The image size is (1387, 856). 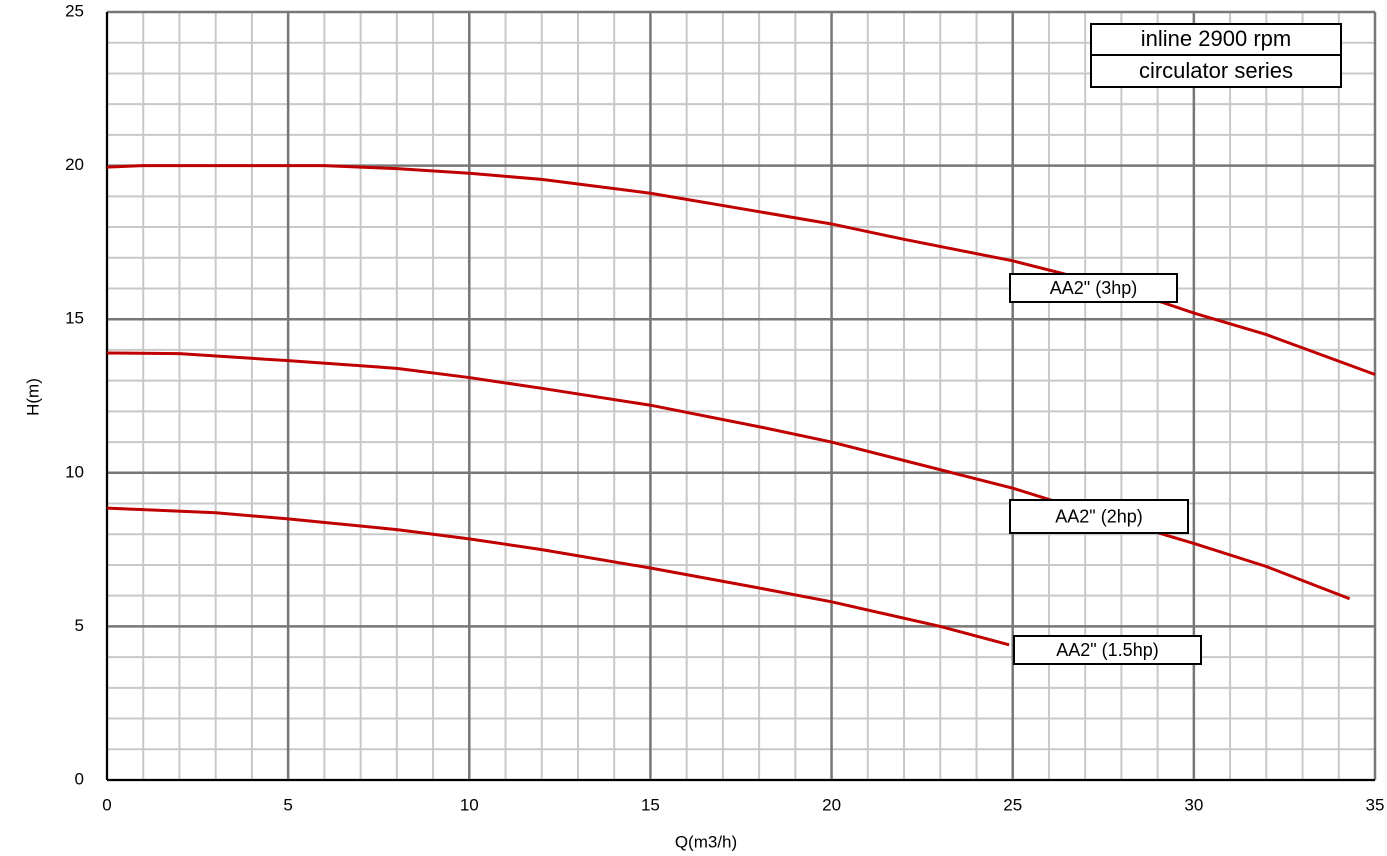 What do you see at coordinates (469, 804) in the screenshot?
I see `x-tick-label: 10` at bounding box center [469, 804].